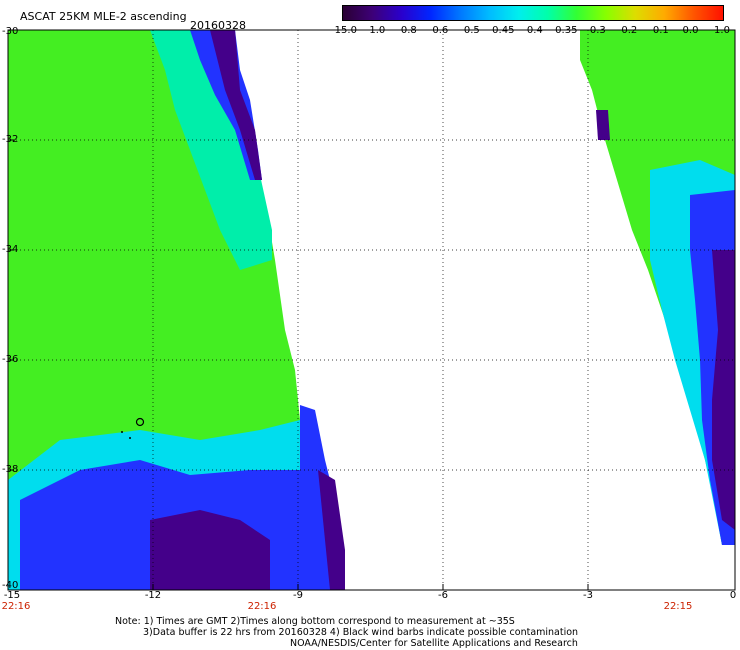 This screenshot has width=740, height=650. I want to click on lon-label: -12, so click(153, 595).